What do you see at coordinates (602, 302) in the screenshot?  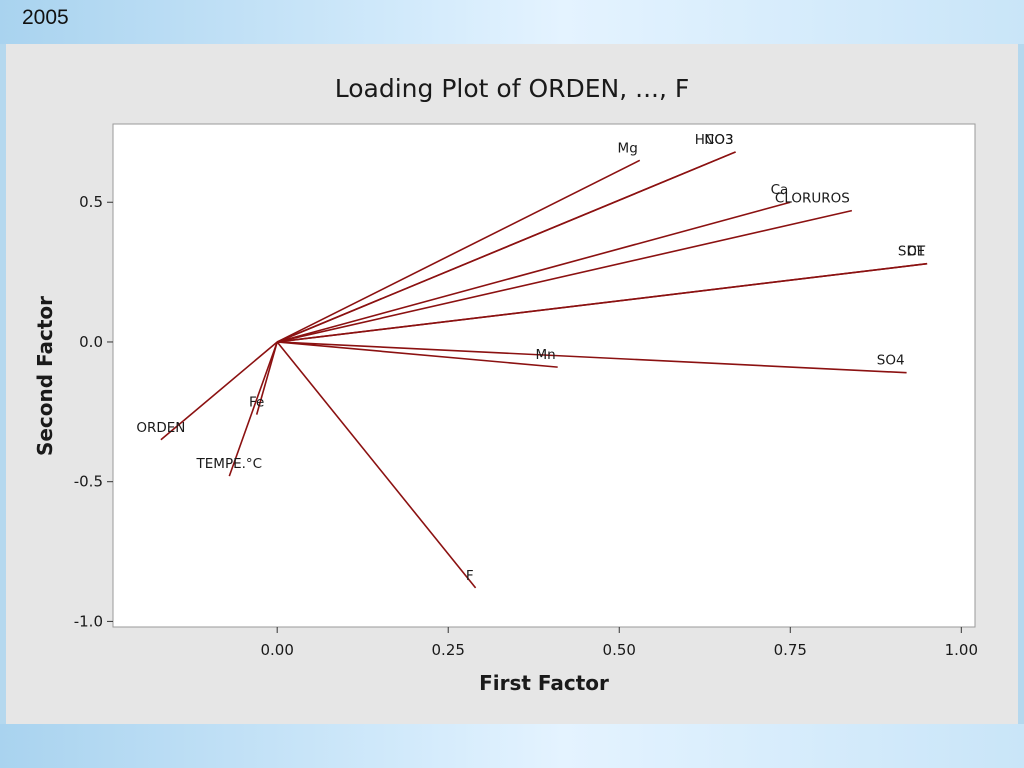 I see `loading-vector-sdt` at bounding box center [602, 302].